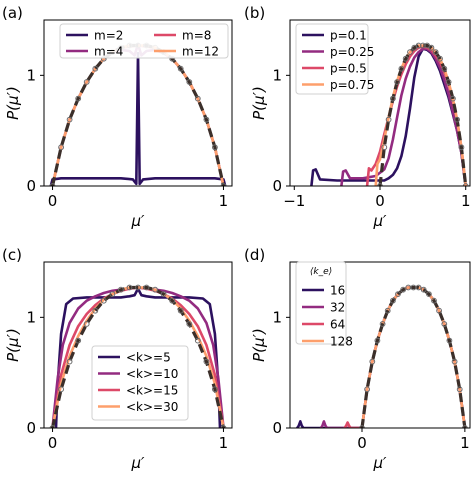  I want to click on legend: p=0.1 p=0.25 p=0.5 p=0.75, so click(334, 59).